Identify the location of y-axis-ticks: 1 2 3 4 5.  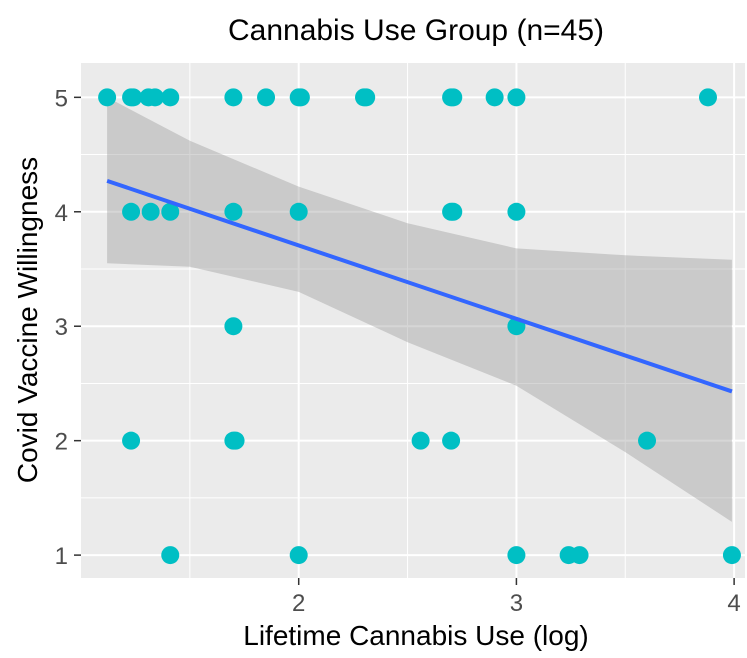
(68, 327).